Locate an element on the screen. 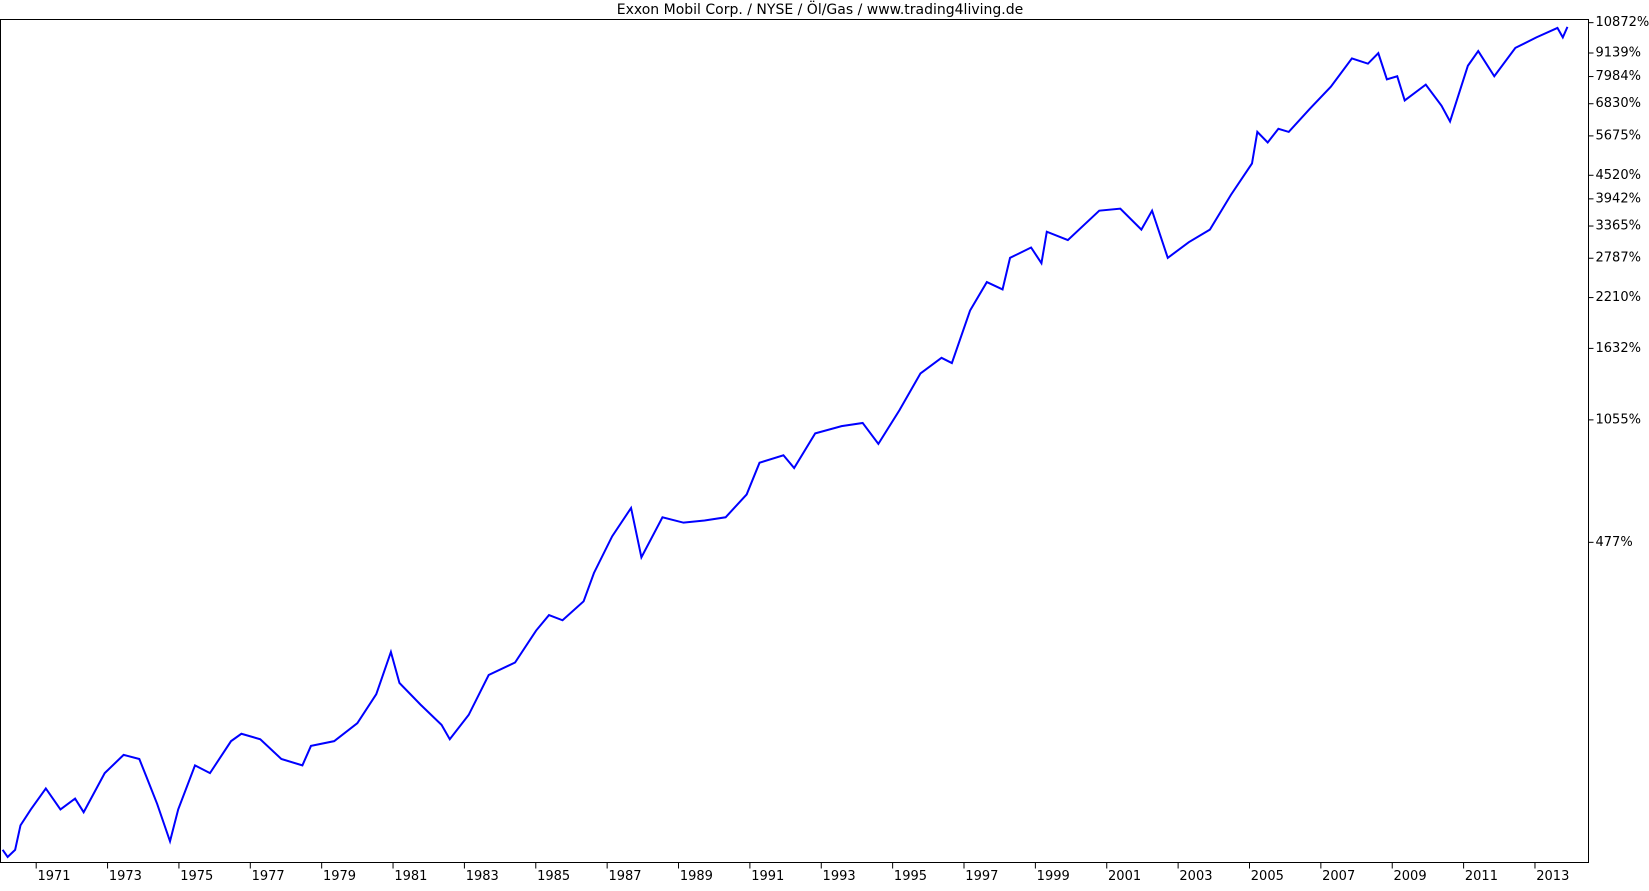  x-tick-label: 1985 is located at coordinates (553, 876).